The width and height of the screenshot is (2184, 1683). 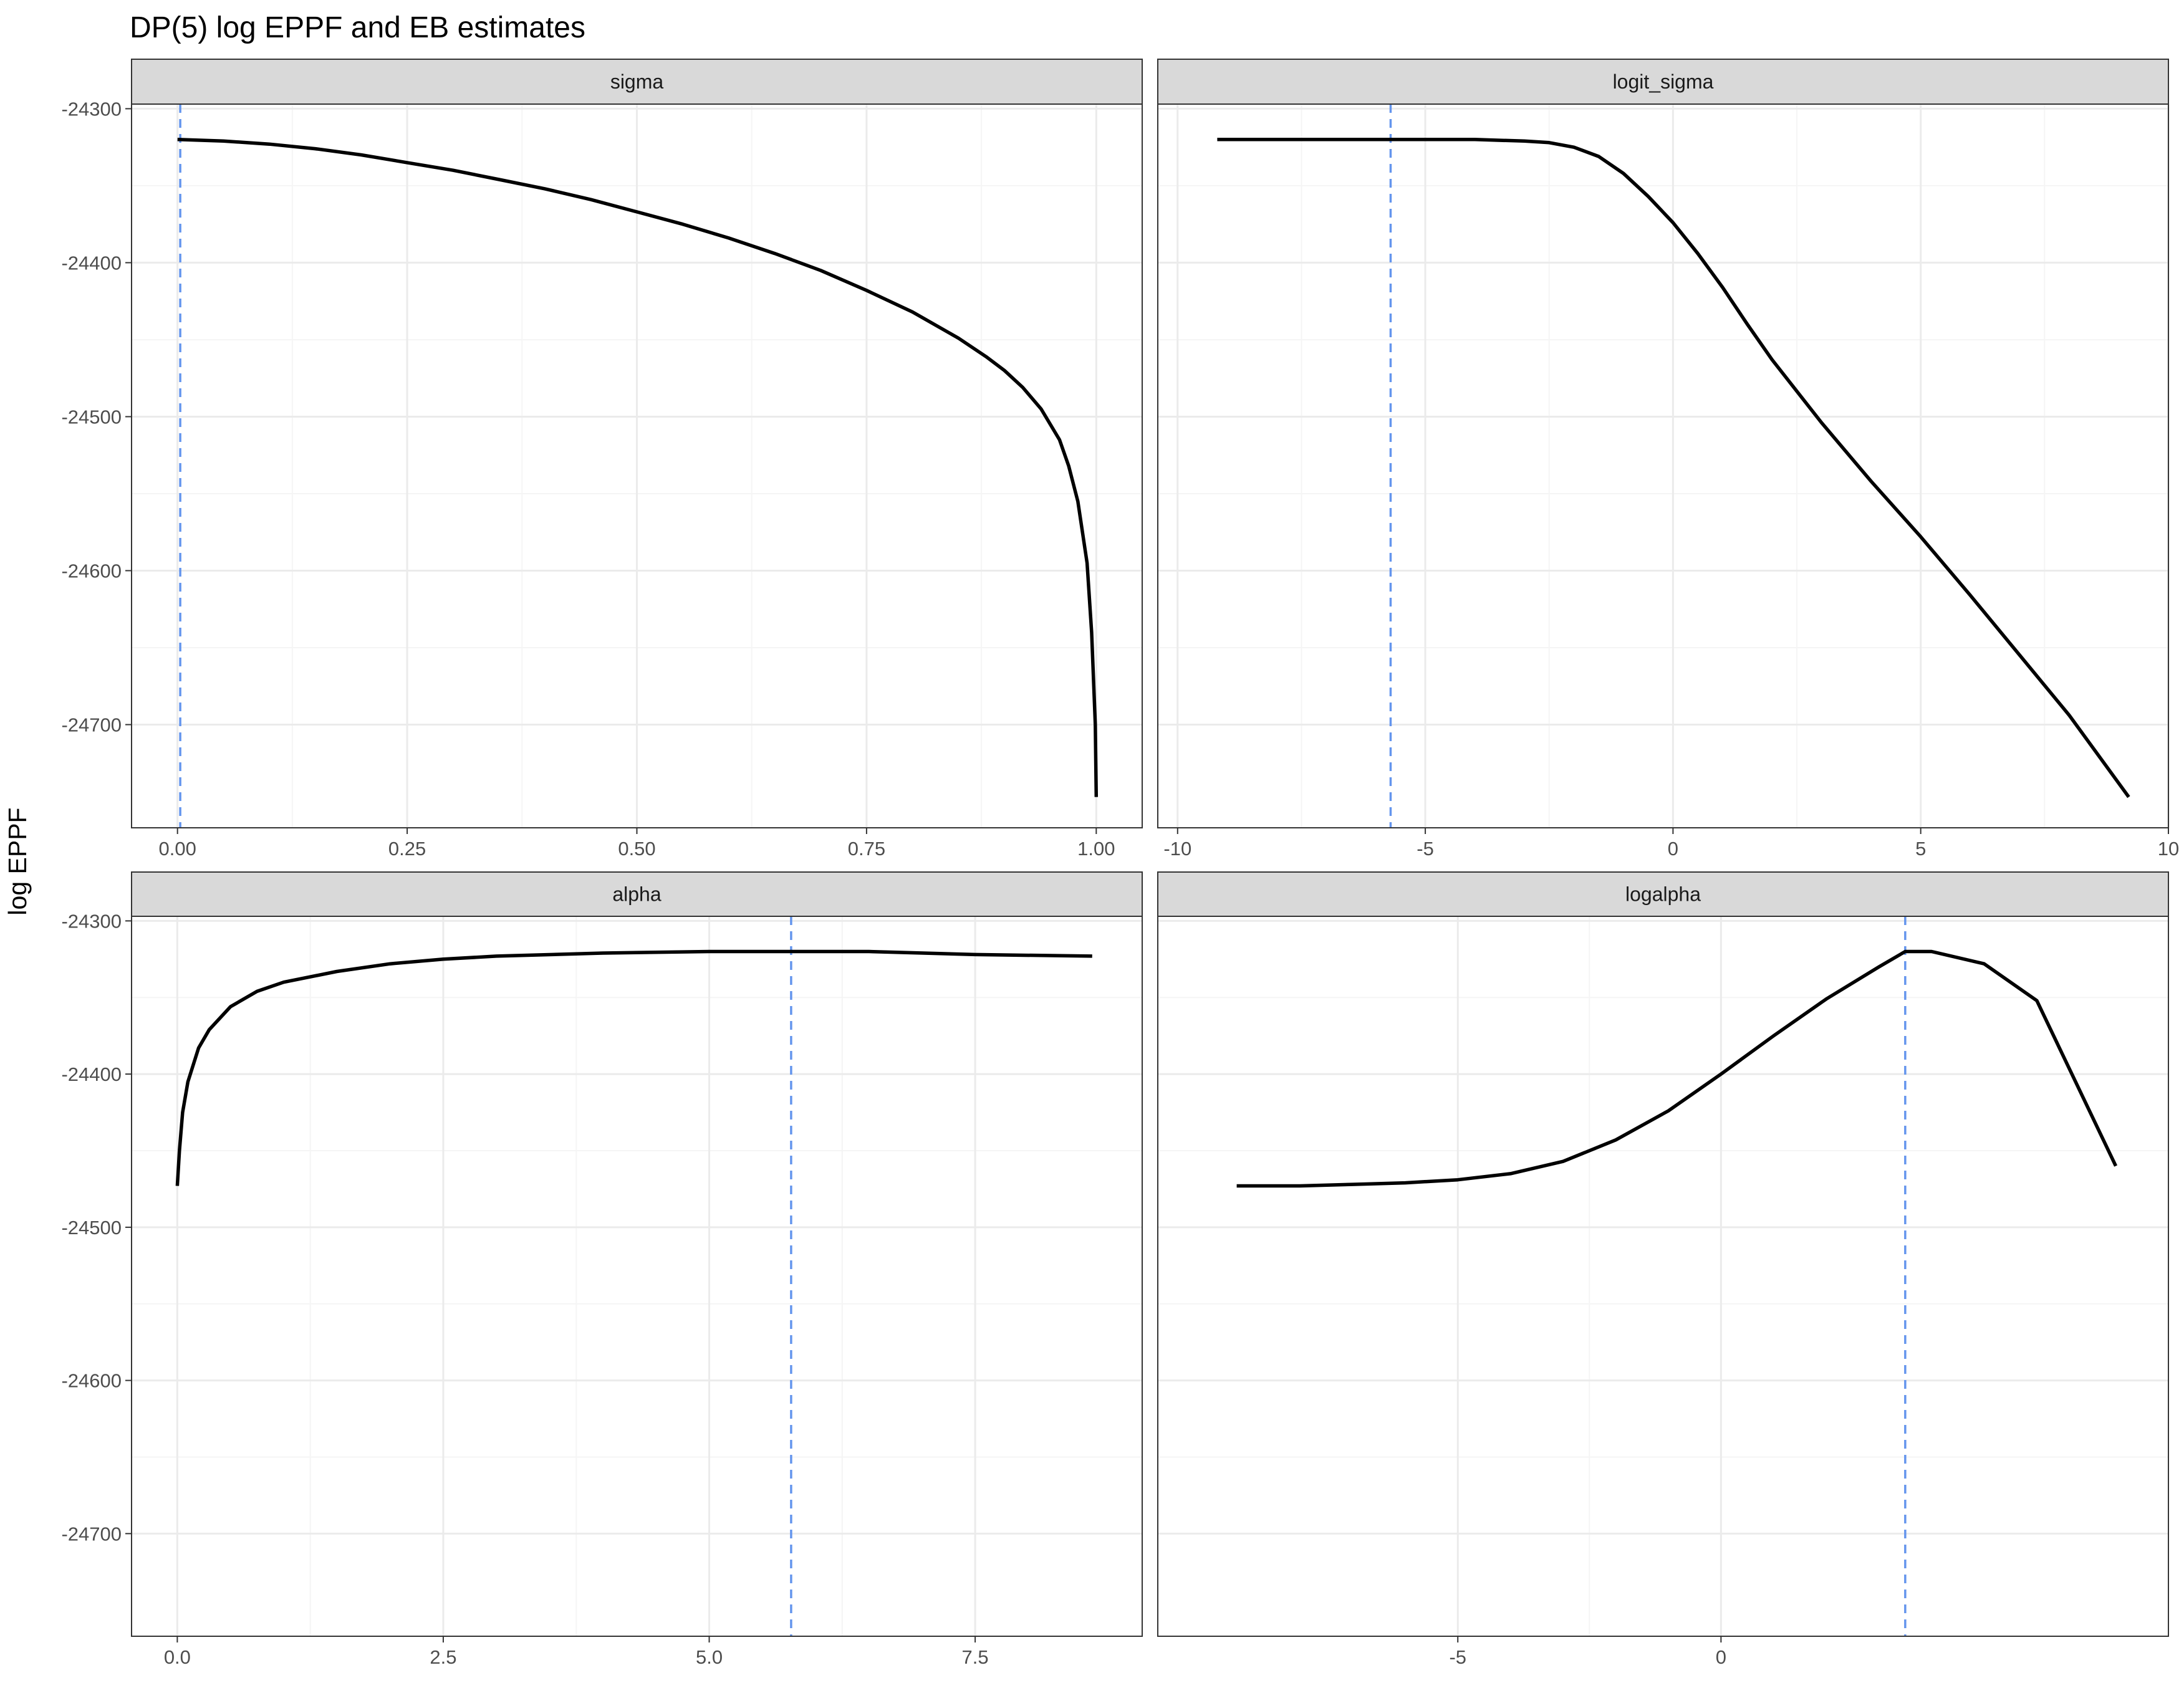 I want to click on x-tick-label: 5.0, so click(x=709, y=1657).